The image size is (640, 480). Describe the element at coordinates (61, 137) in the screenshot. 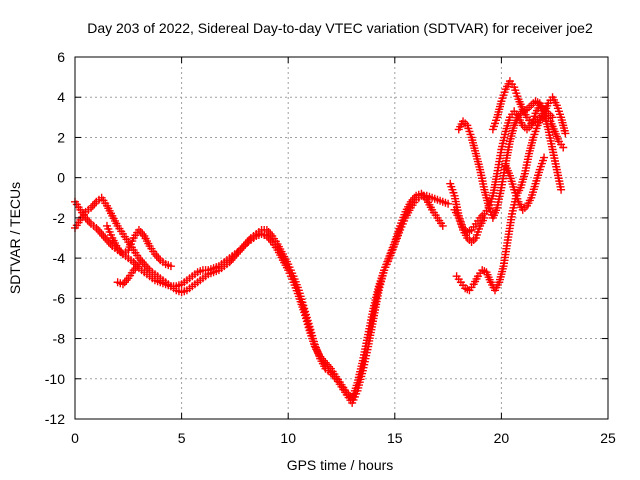

I see `y-tick-label: 2` at that location.